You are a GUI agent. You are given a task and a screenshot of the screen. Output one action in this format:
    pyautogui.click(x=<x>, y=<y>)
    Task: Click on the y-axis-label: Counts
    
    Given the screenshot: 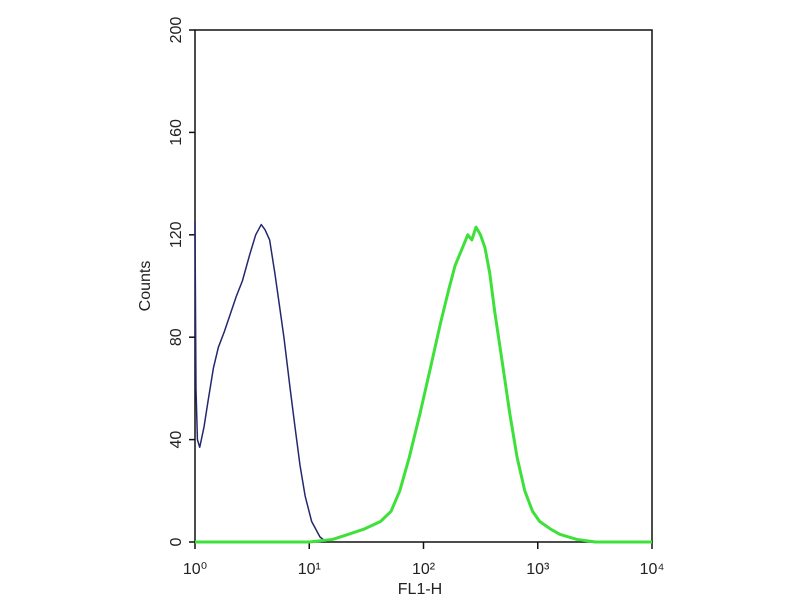 What is the action you would take?
    pyautogui.click(x=145, y=286)
    